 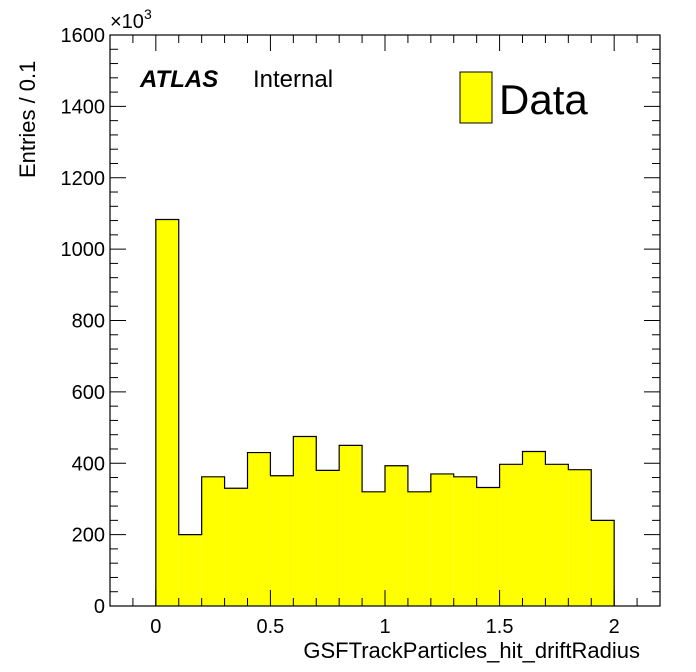 I want to click on x-tick-label: 2, so click(x=614, y=627).